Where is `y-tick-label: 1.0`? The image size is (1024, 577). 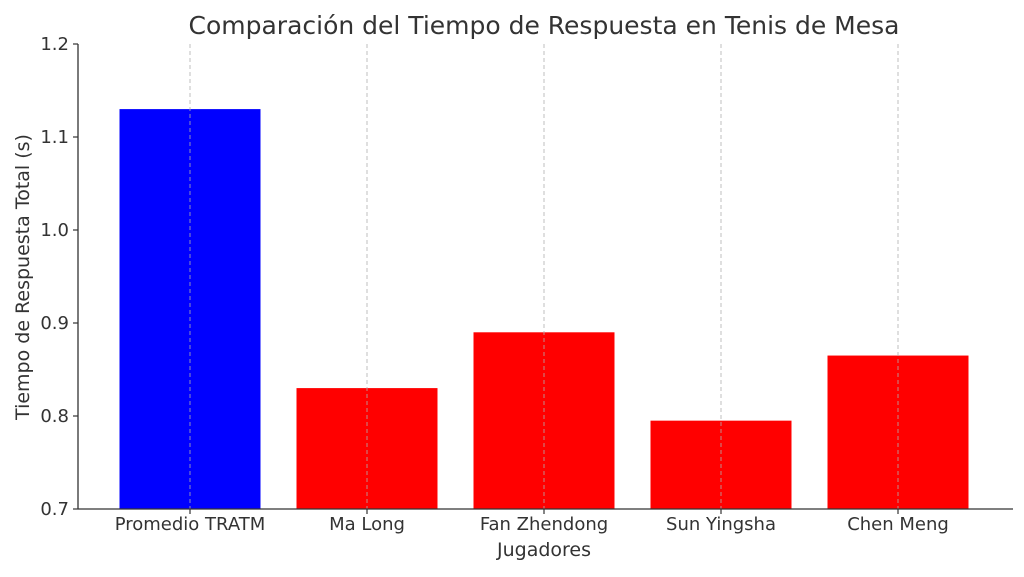
y-tick-label: 1.0 is located at coordinates (54, 230).